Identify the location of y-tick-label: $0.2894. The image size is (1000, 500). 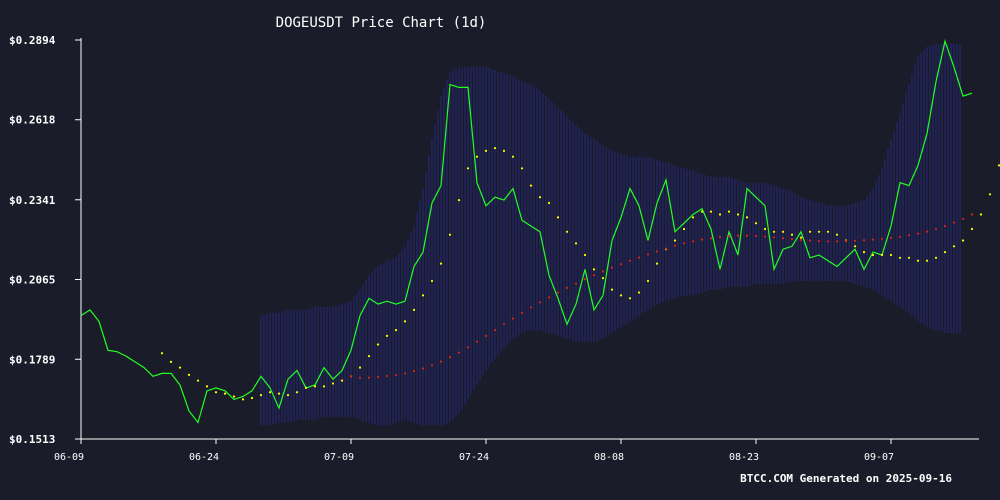
(32, 40).